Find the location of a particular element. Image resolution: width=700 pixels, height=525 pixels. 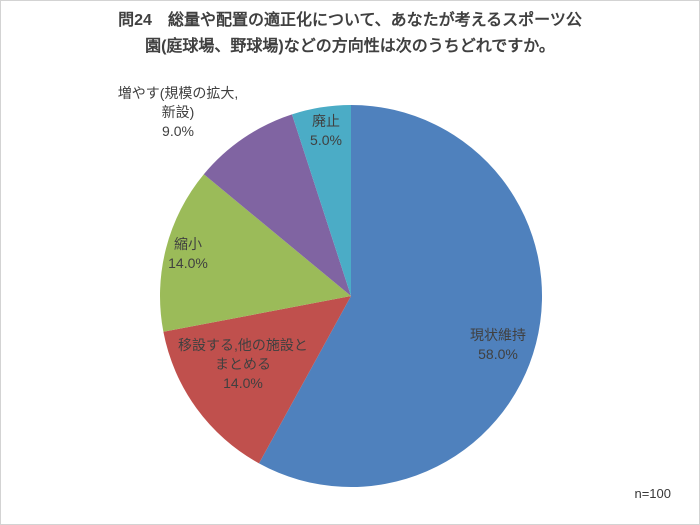

slice-label-abolish: 廃止 5.0% is located at coordinates (326, 131).